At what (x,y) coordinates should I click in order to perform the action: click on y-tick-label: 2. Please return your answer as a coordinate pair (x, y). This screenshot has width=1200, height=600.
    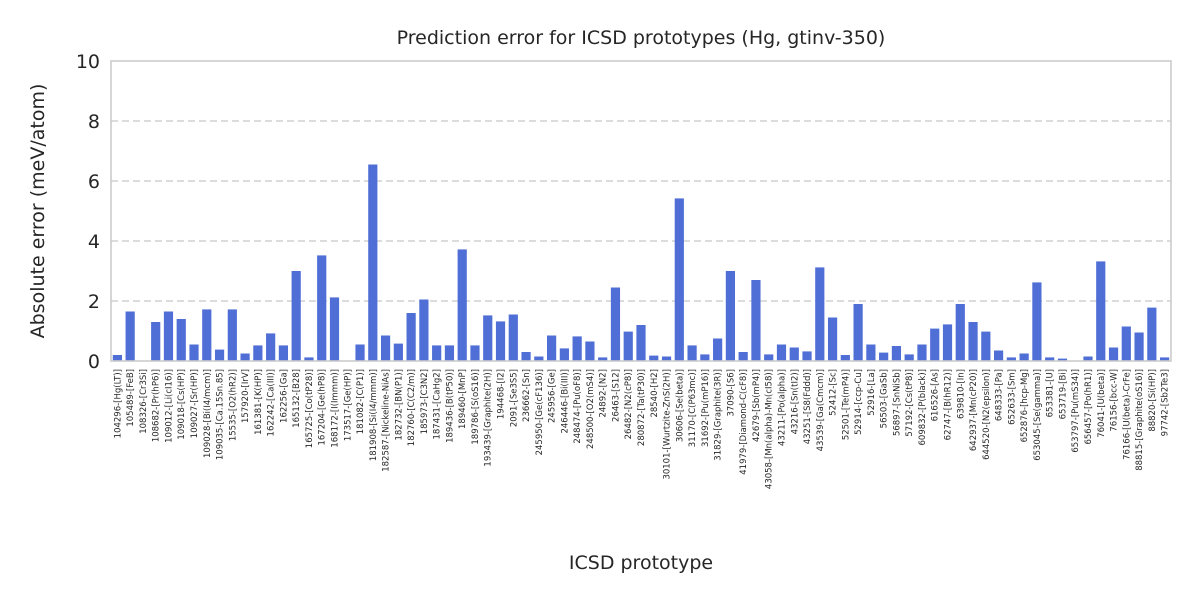
    Looking at the image, I should click on (94, 302).